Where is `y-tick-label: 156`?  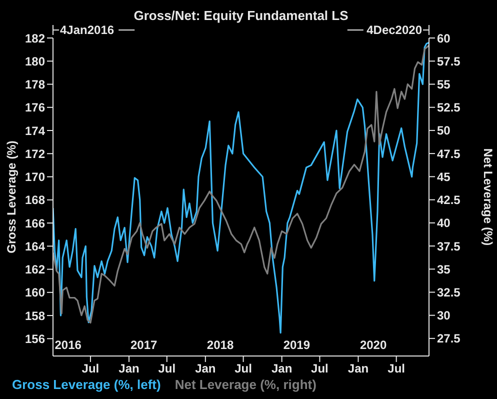
y-tick-label: 156 is located at coordinates (35, 339).